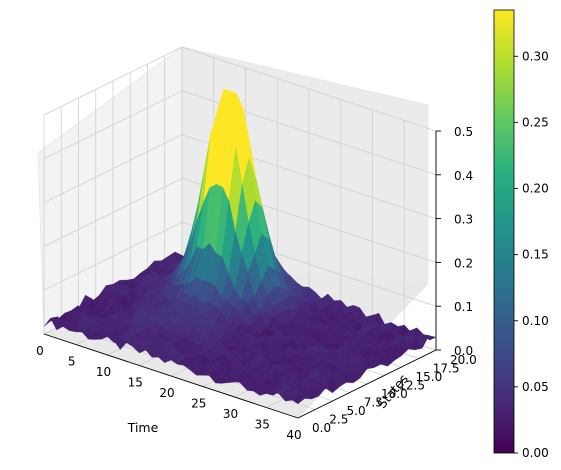 The height and width of the screenshot is (470, 561). What do you see at coordinates (40, 351) in the screenshot?
I see `x-tick-label: 0` at bounding box center [40, 351].